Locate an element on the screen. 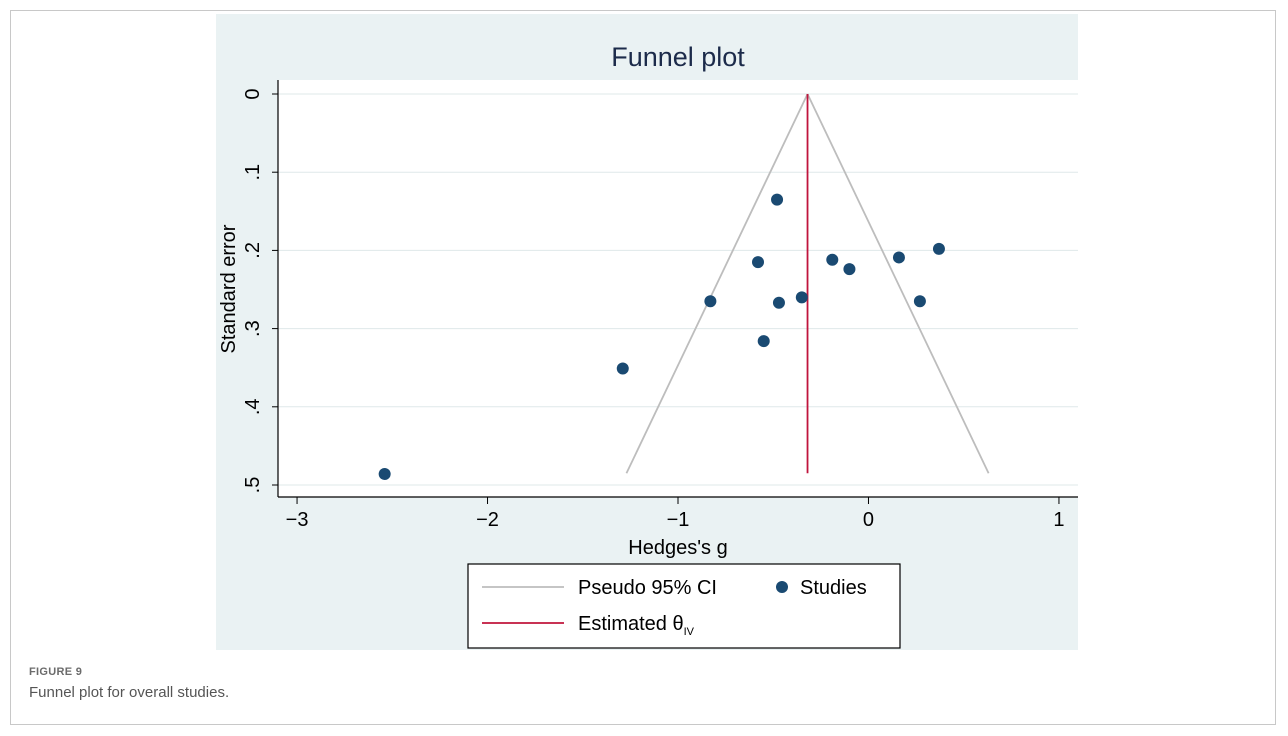  title-band is located at coordinates (647, 47).